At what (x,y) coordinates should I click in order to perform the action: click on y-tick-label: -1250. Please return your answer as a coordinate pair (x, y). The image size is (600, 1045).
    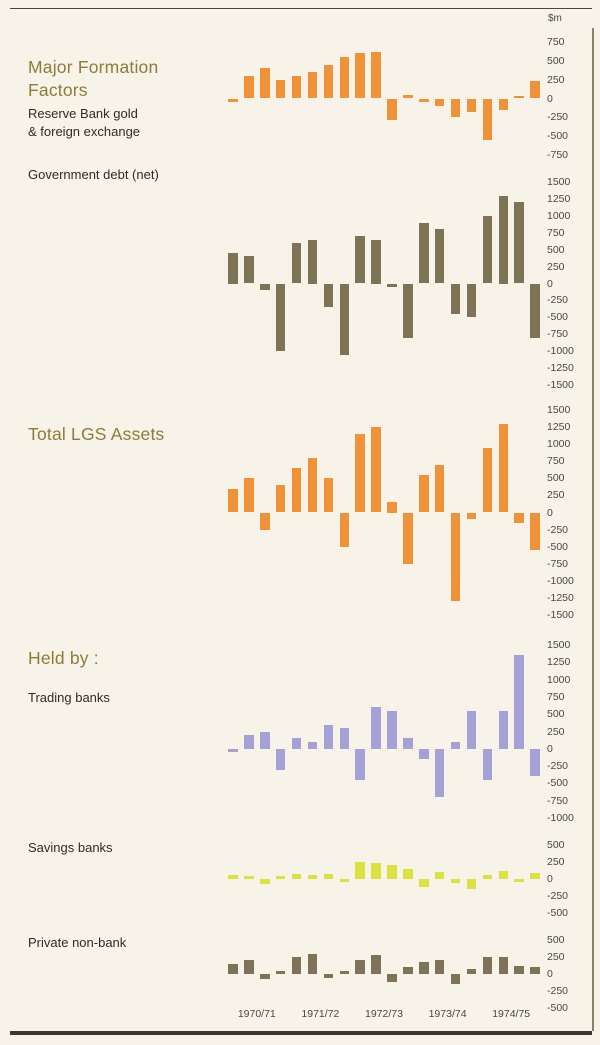
    Looking at the image, I should click on (560, 368).